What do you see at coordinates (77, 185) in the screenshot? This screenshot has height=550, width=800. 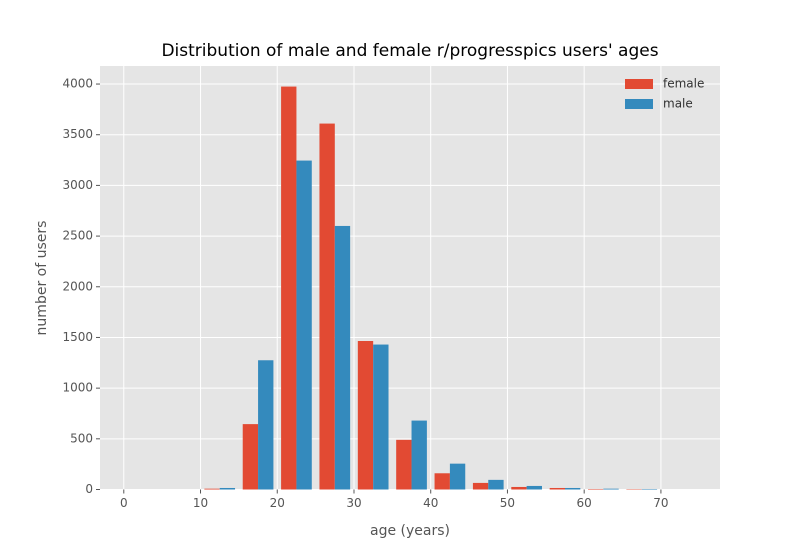 I see `y-tick-label: 3000` at bounding box center [77, 185].